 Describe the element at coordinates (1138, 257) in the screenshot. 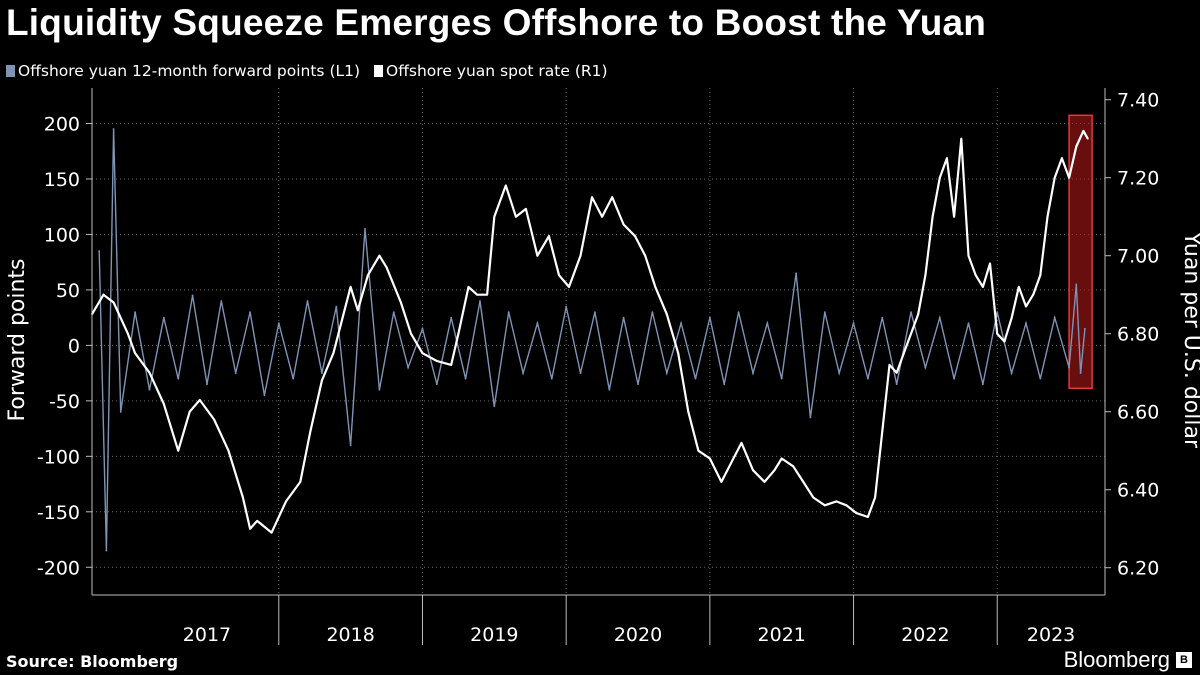

I see `right-tick-label: 7.00` at that location.